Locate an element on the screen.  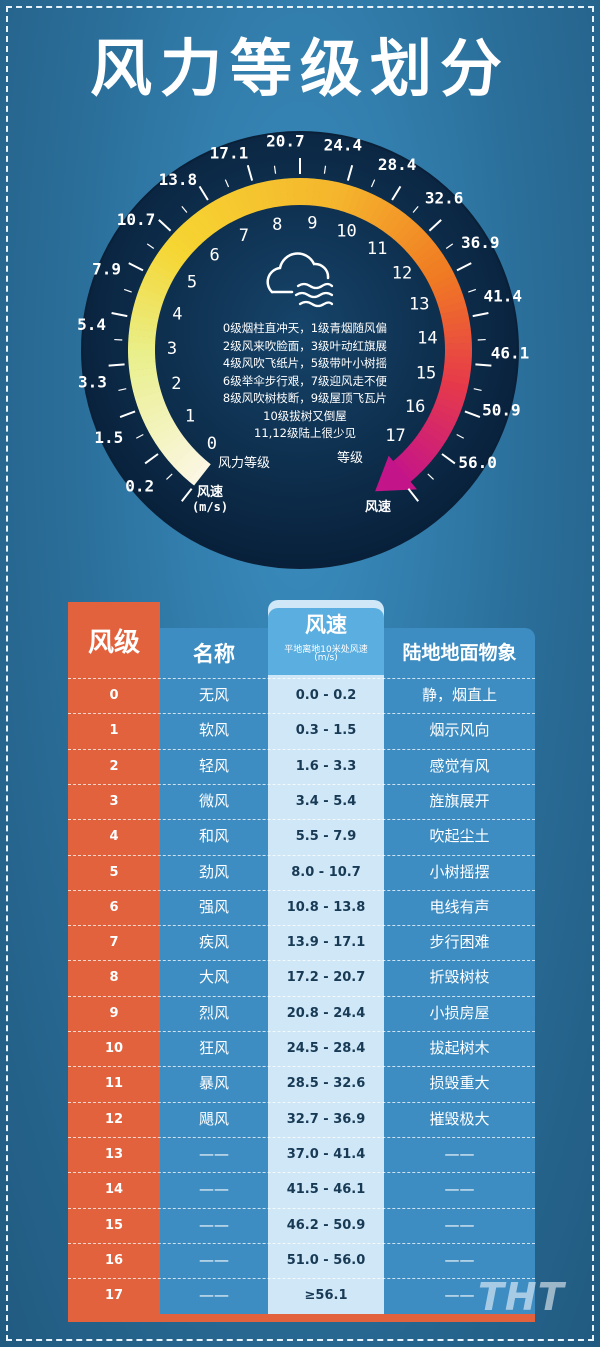
cell-name: 飓风 is located at coordinates (213, 1118).